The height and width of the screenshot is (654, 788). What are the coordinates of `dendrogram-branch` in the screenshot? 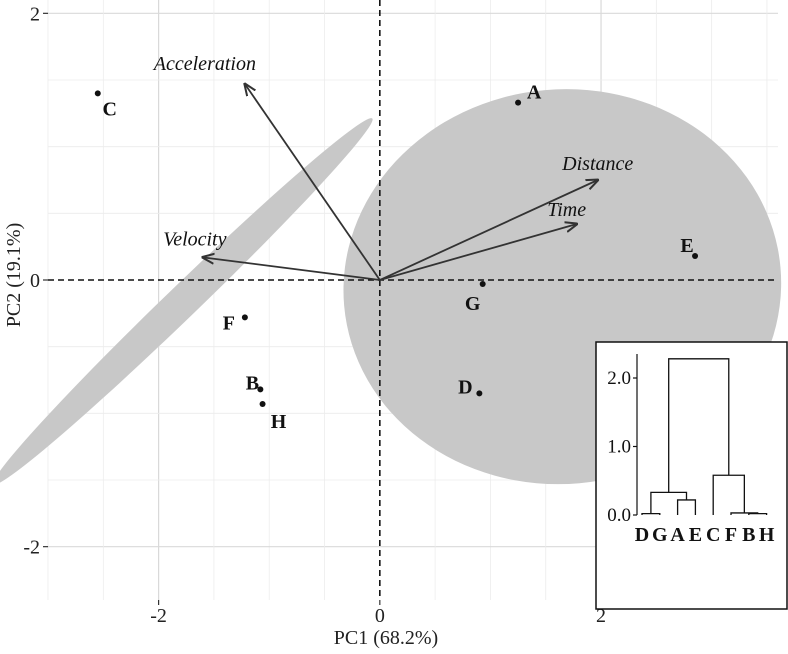 It's located at (699, 425).